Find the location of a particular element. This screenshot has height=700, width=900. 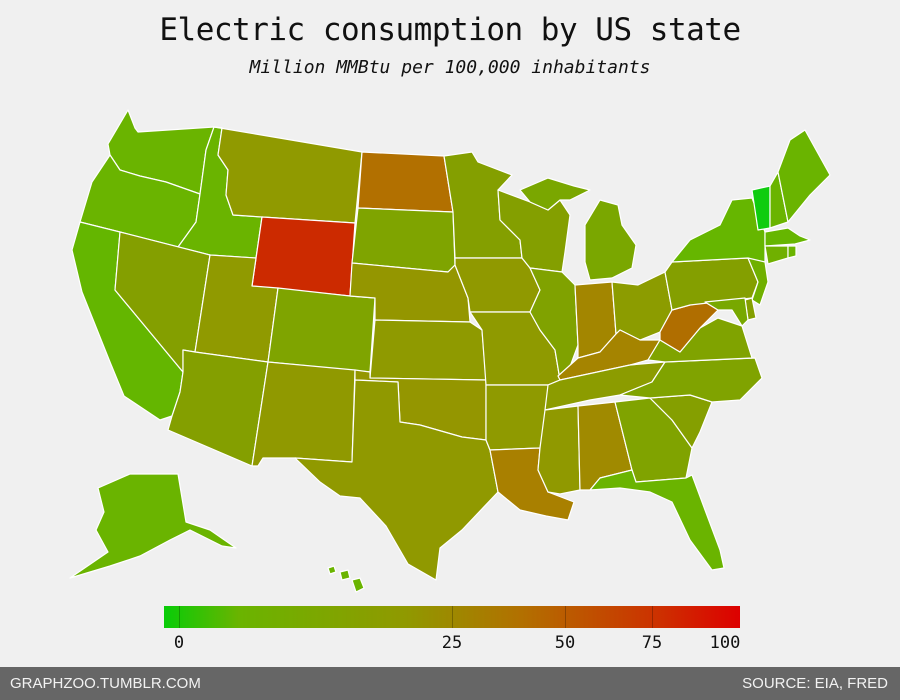

footer-bar: GRAPHZOO.TUMBLR.COM SOURCE: EIA, FRED is located at coordinates (450, 683).